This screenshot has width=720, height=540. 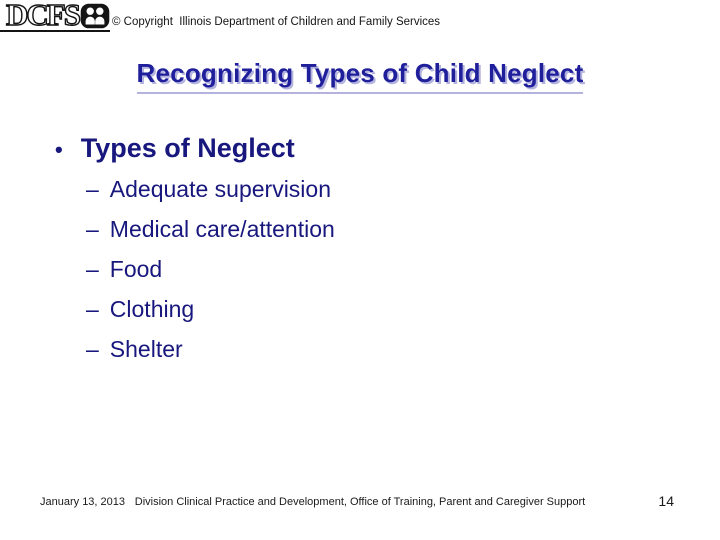 What do you see at coordinates (43, 16) in the screenshot?
I see `dcfs-logo-text: DCFS` at bounding box center [43, 16].